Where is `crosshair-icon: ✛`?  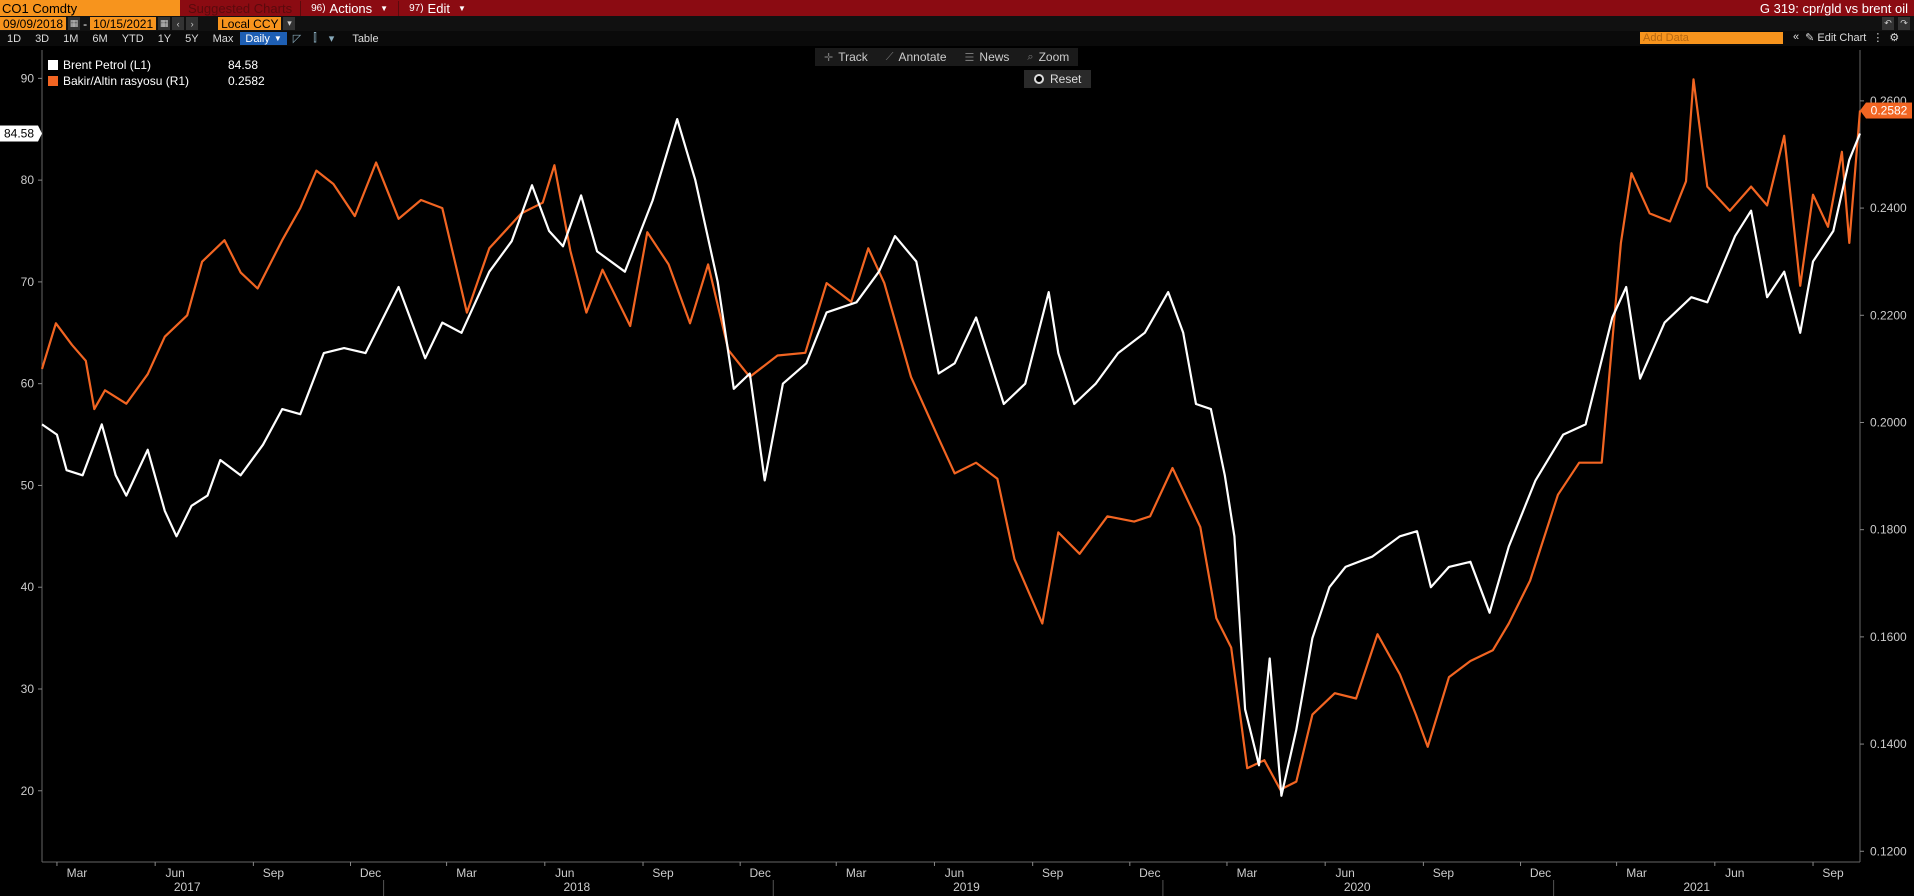
crosshair-icon: ✛ is located at coordinates (829, 57).